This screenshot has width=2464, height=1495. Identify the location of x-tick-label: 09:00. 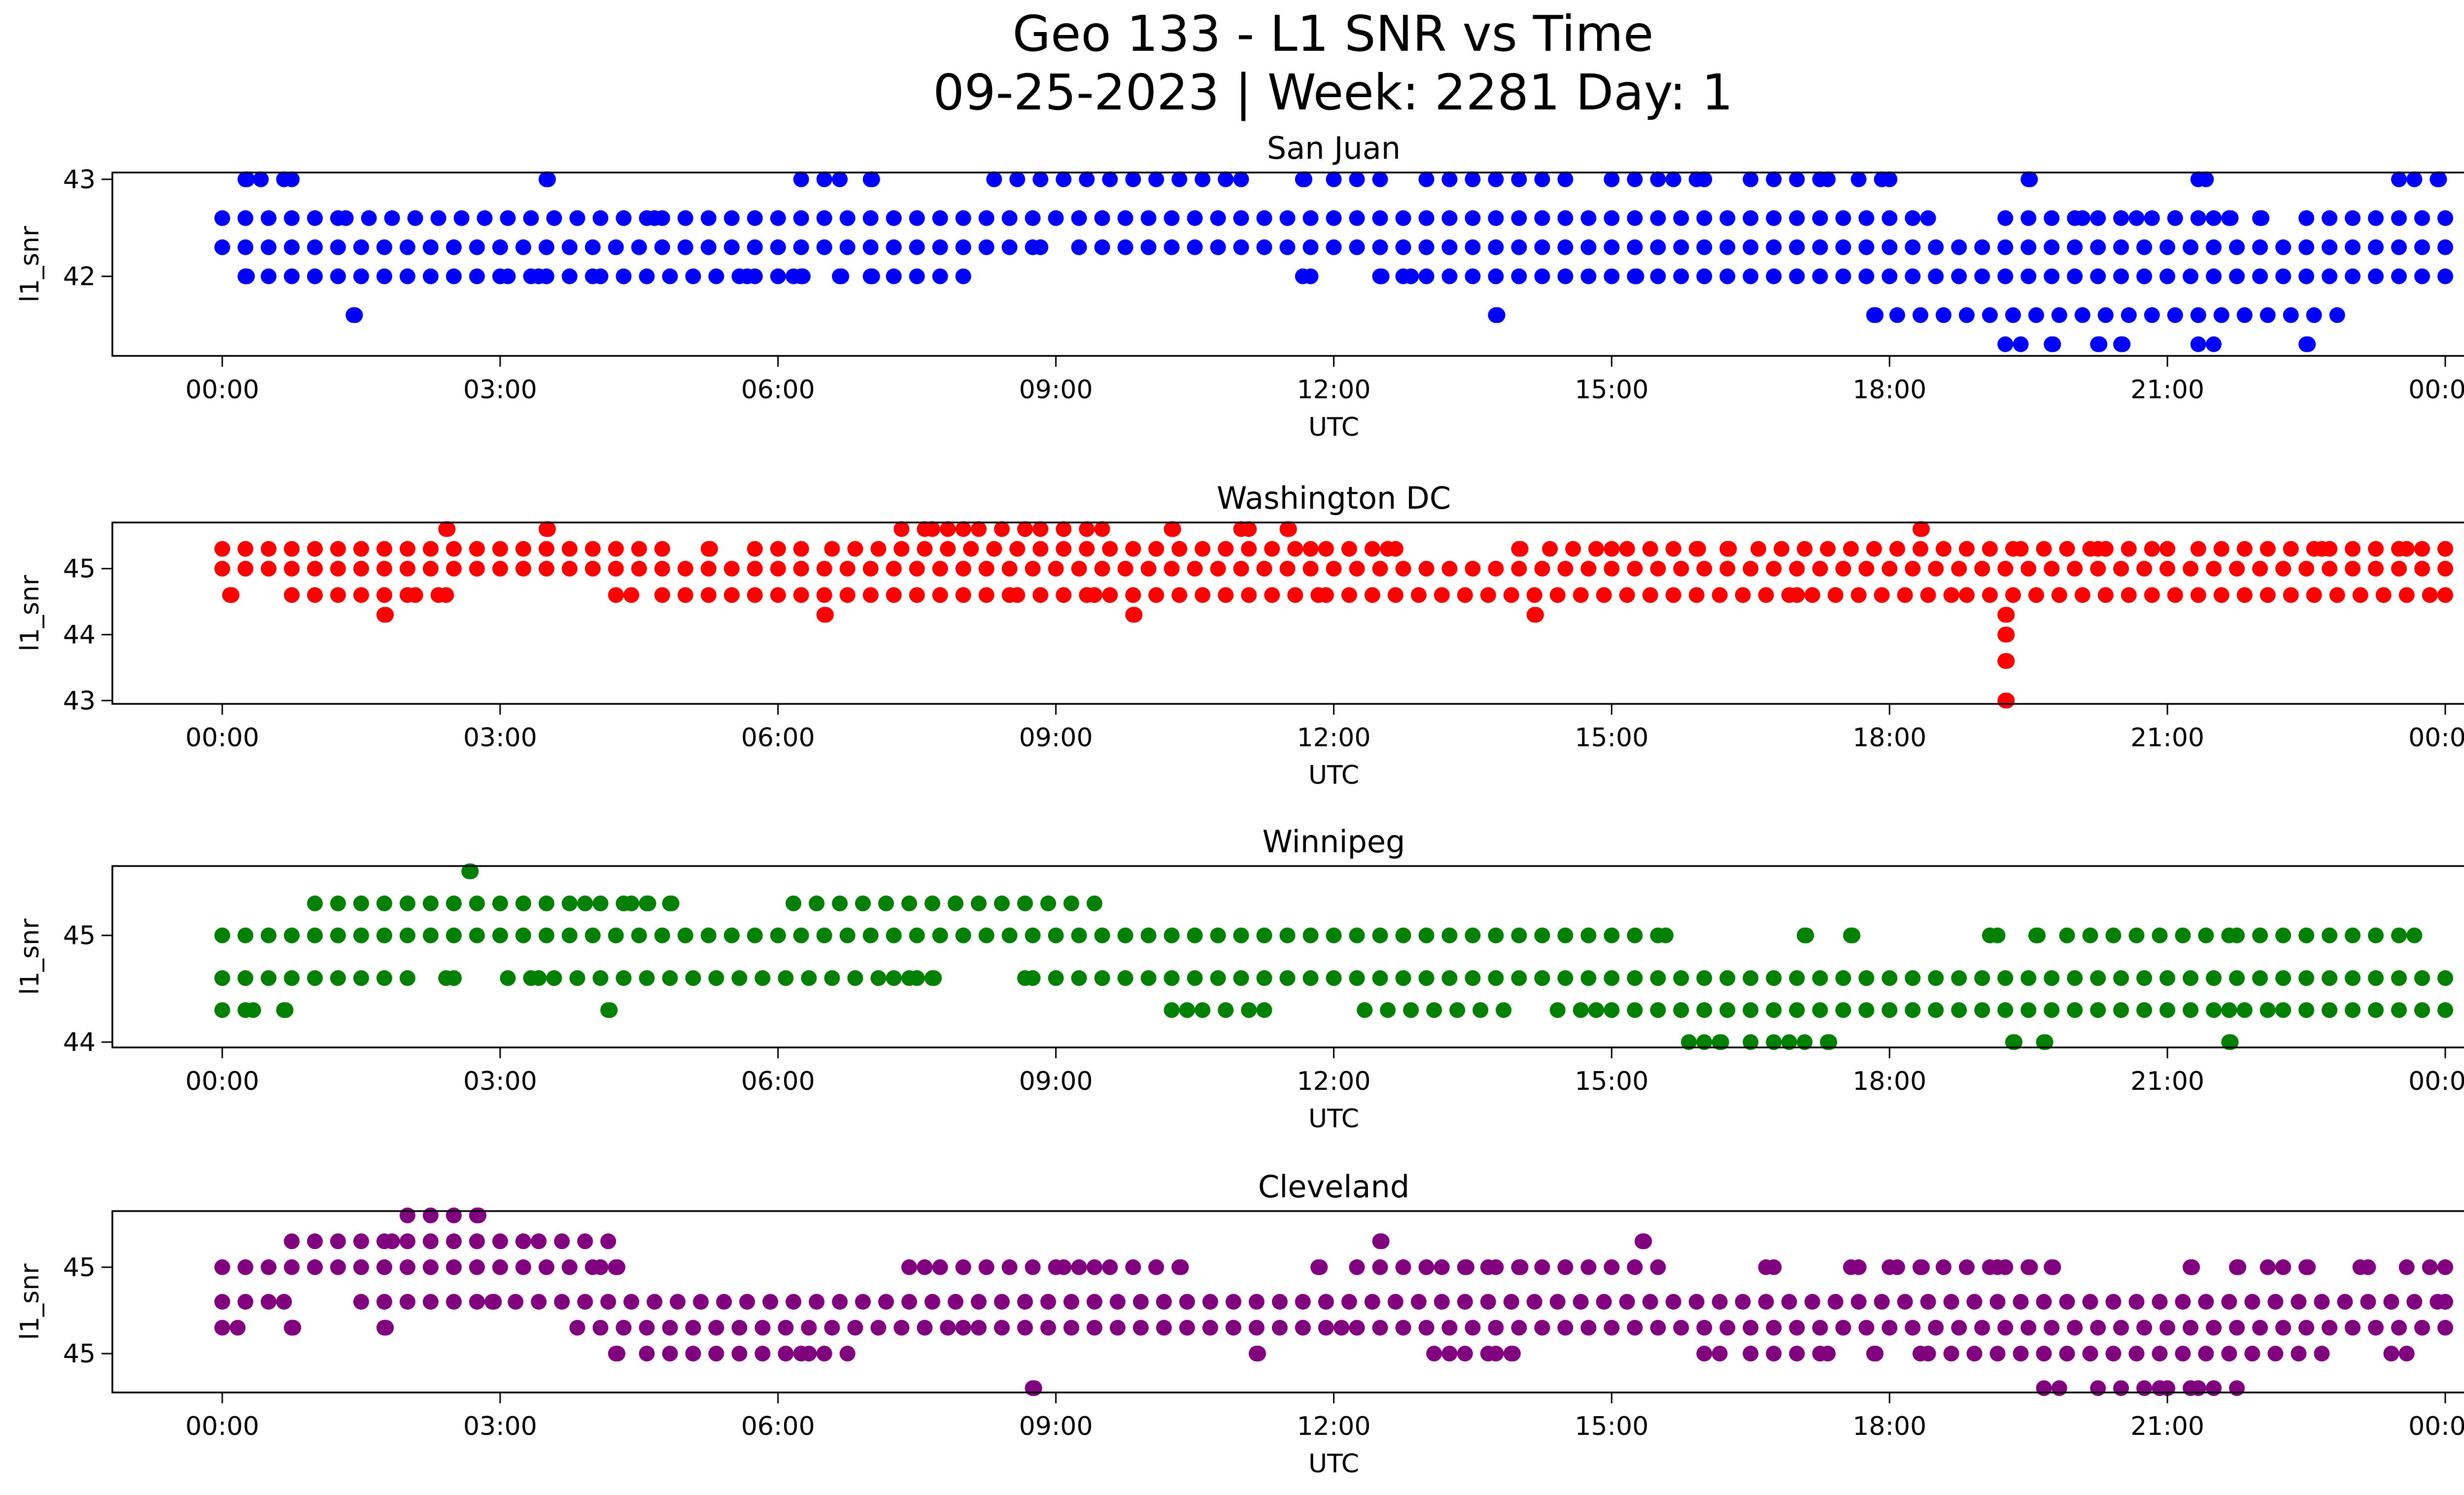
(1056, 390).